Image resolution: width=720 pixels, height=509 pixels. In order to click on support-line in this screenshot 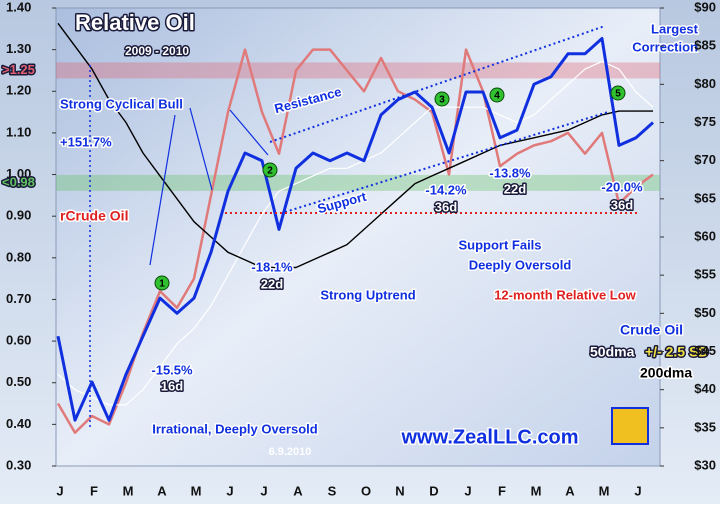, I will do `click(446, 162)`.